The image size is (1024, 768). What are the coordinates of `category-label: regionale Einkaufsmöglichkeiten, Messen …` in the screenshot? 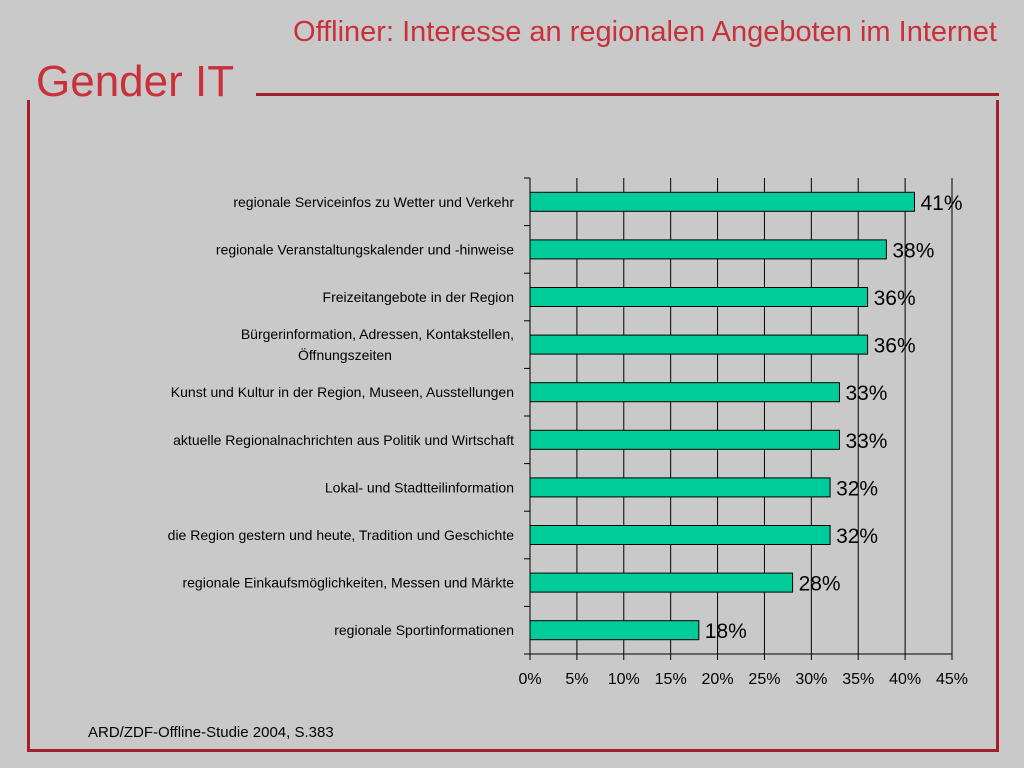 It's located at (348, 583).